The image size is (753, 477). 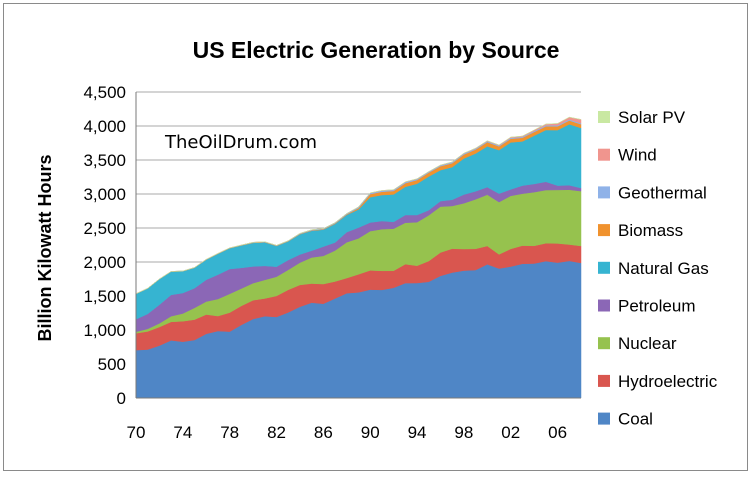 I want to click on legend-label-geothermal: Geothermal, so click(x=662, y=192).